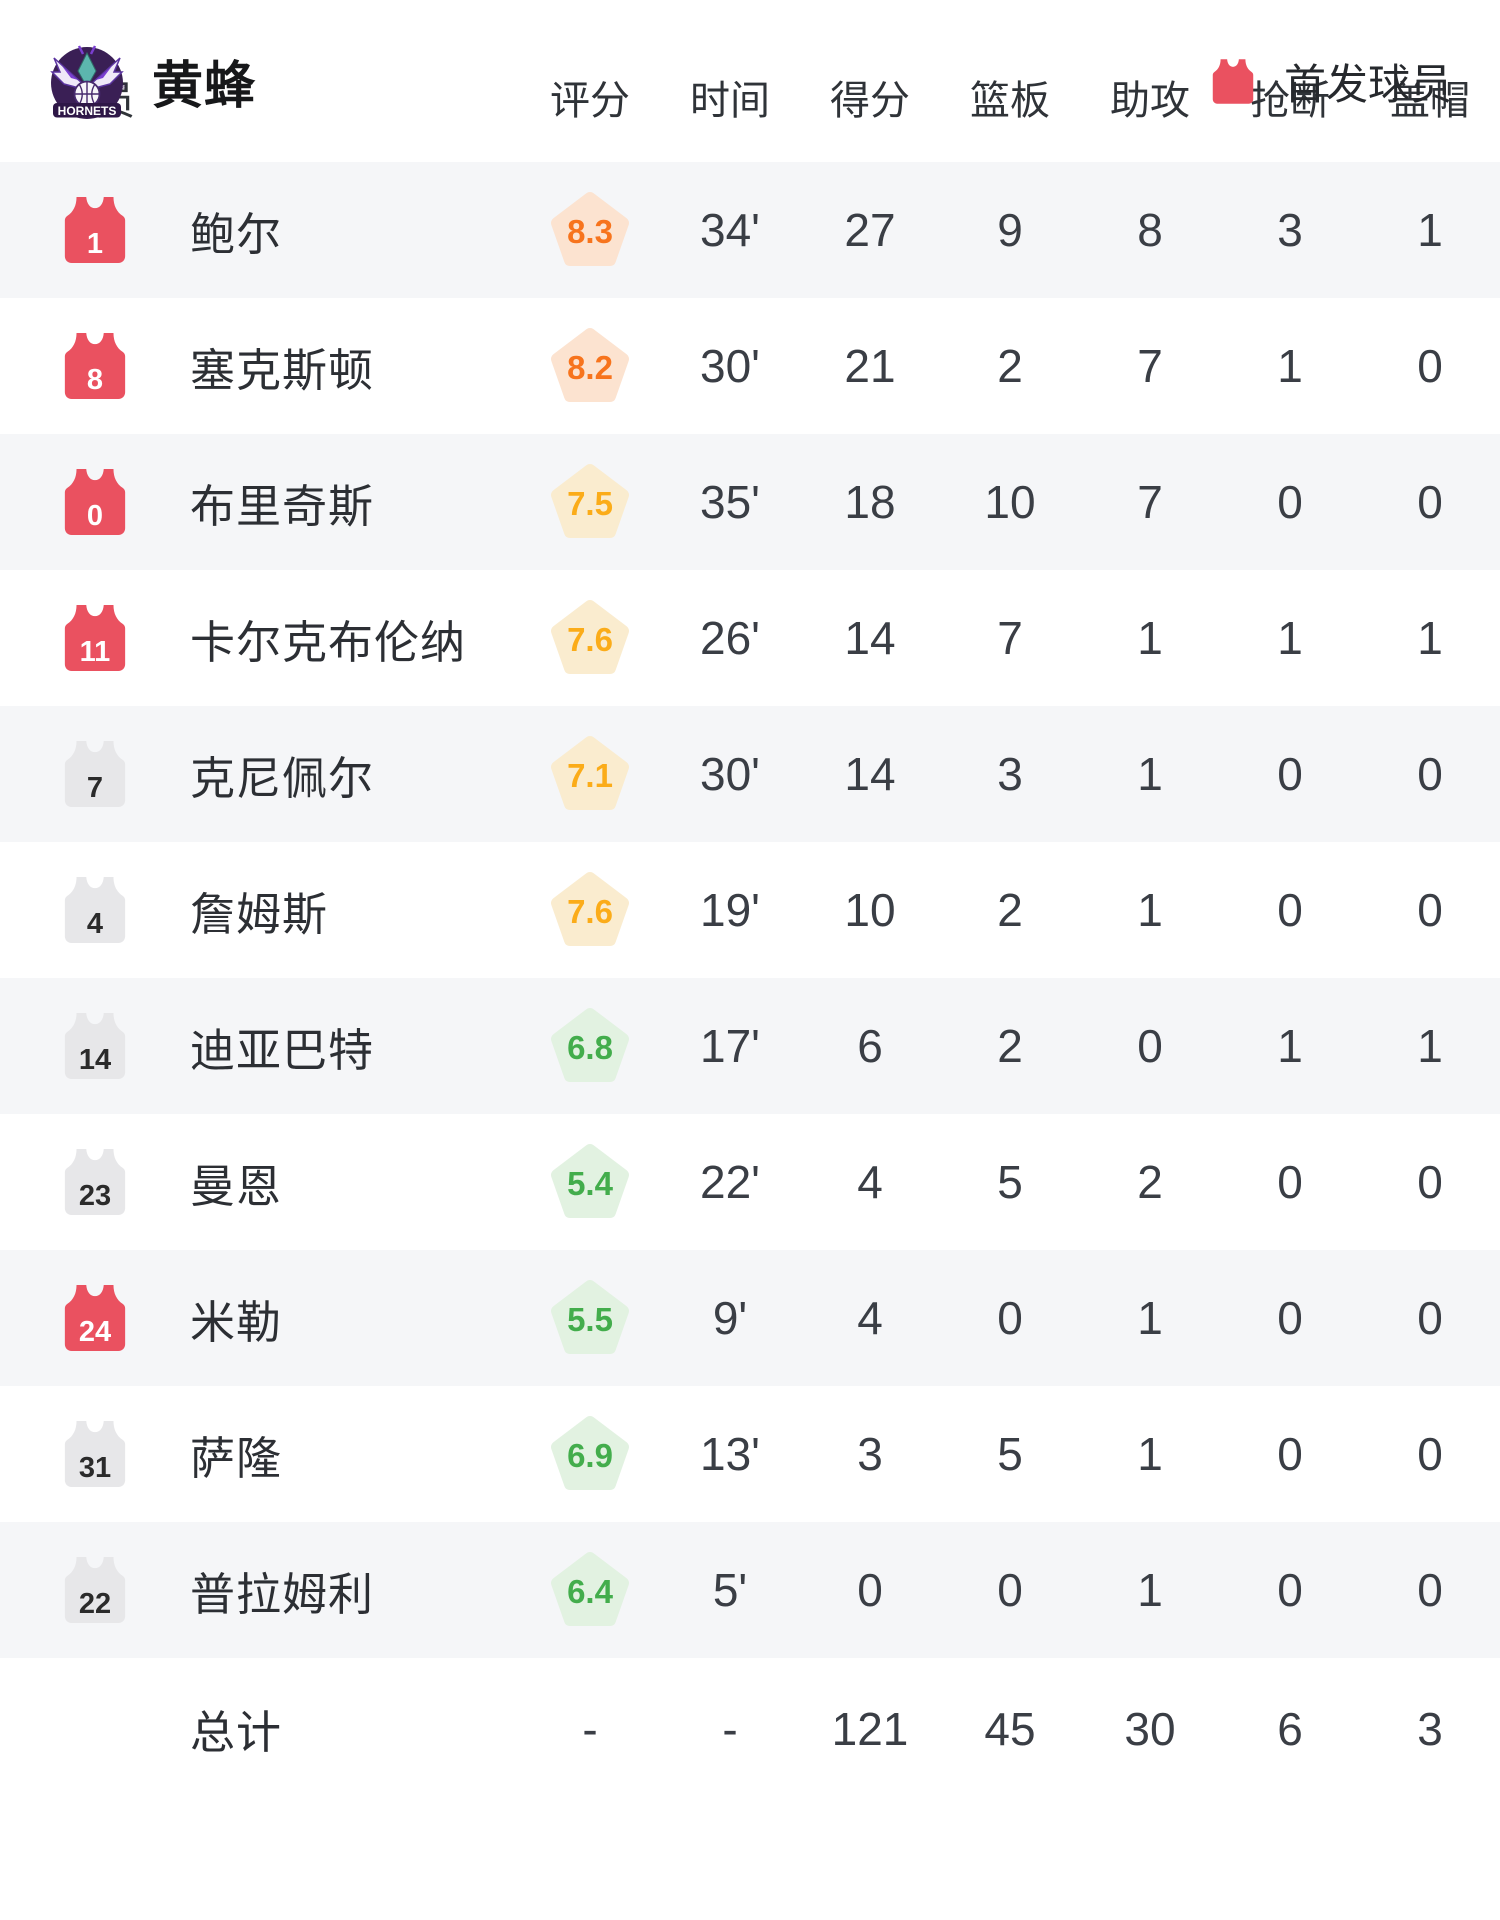  I want to click on jersey-icon: 24, so click(95, 1318).